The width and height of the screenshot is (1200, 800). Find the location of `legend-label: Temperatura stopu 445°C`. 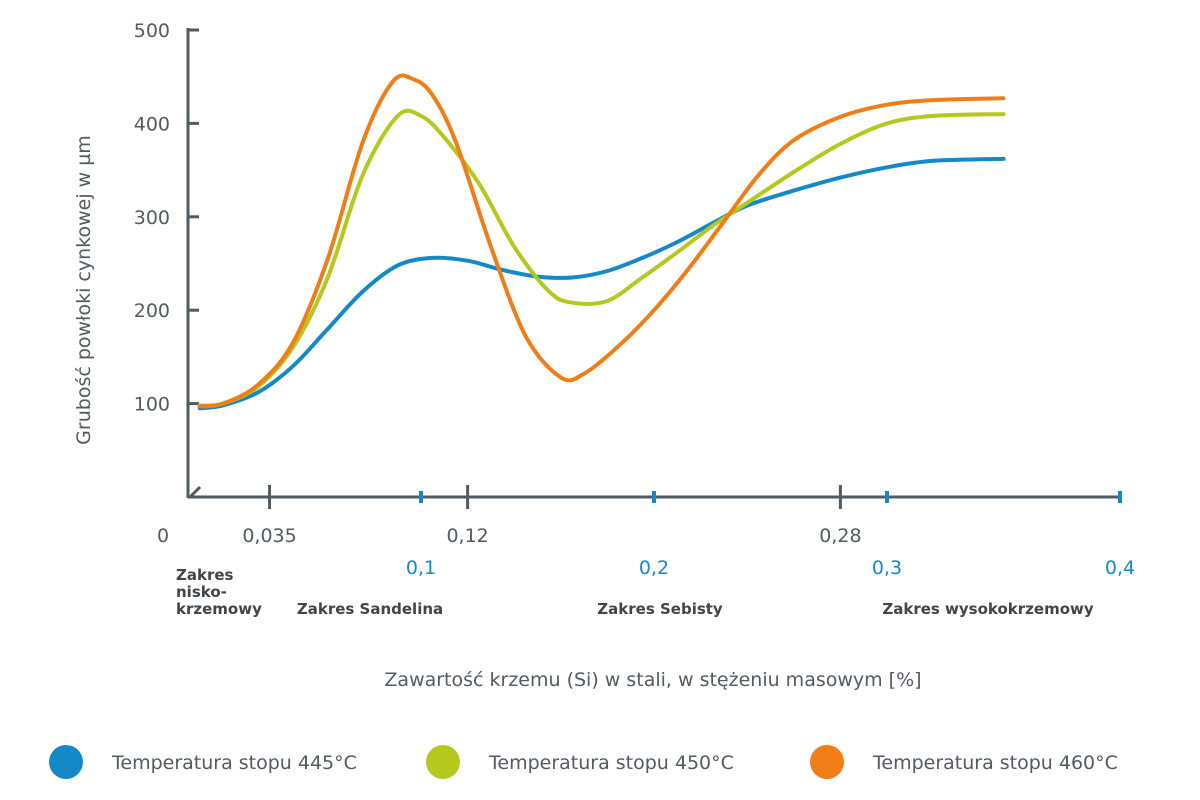

legend-label: Temperatura stopu 445°C is located at coordinates (234, 763).